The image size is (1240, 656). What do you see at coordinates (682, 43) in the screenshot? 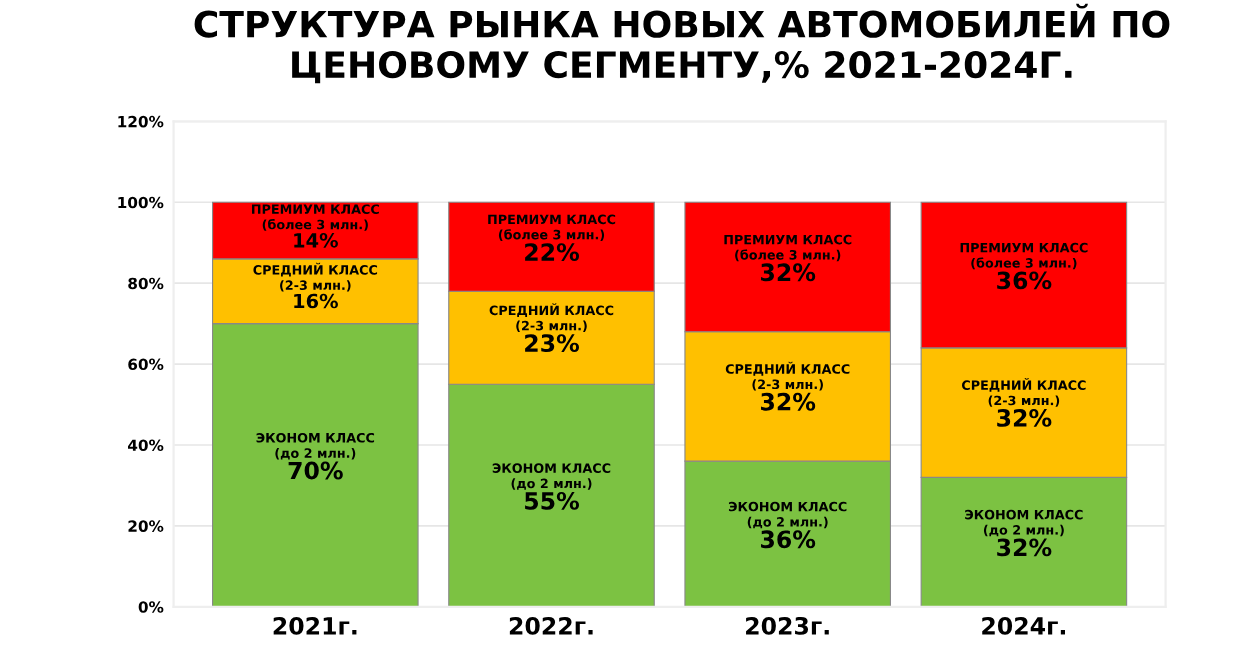
I see `chart-title: СТРУКТУРА РЫНКА НОВЫХ АВТОМОБИЛЕЙ ПО ЦЕНОВОМУ СЕГМЕНТУ,% 2021-2024Г.` at bounding box center [682, 43].